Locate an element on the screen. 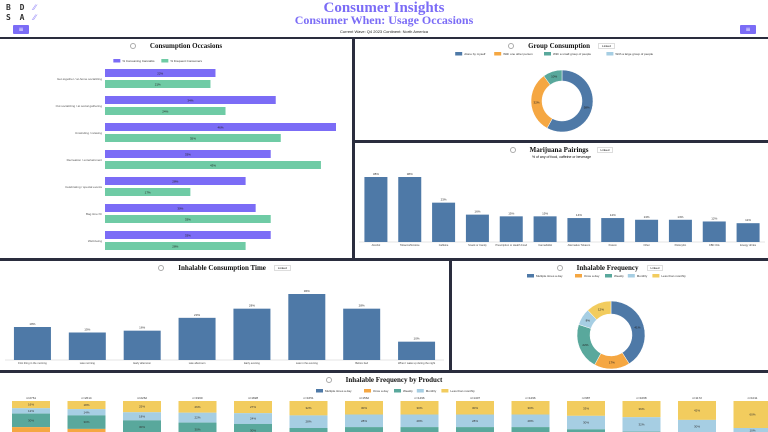 The image size is (768, 432). data-label: 18% is located at coordinates (32, 324).